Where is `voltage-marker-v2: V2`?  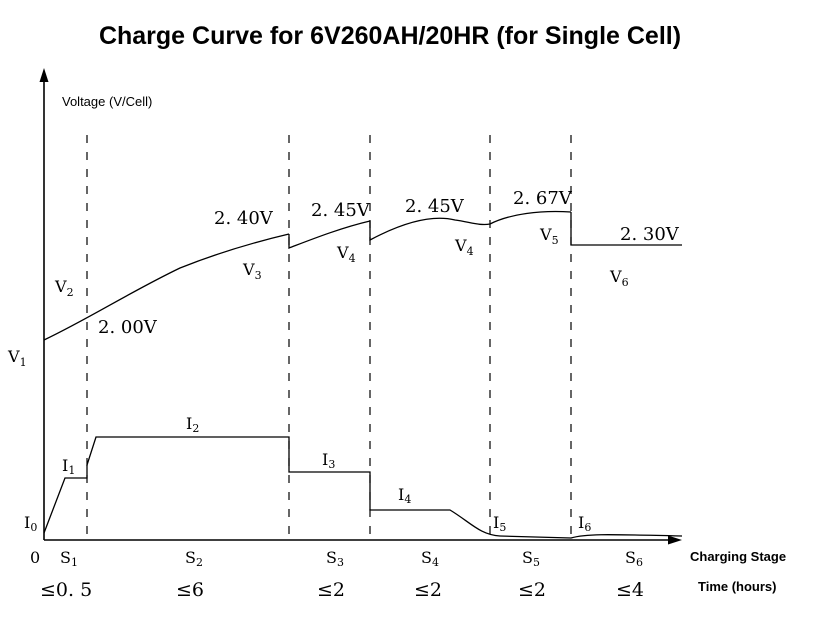 voltage-marker-v2: V2 is located at coordinates (64, 288).